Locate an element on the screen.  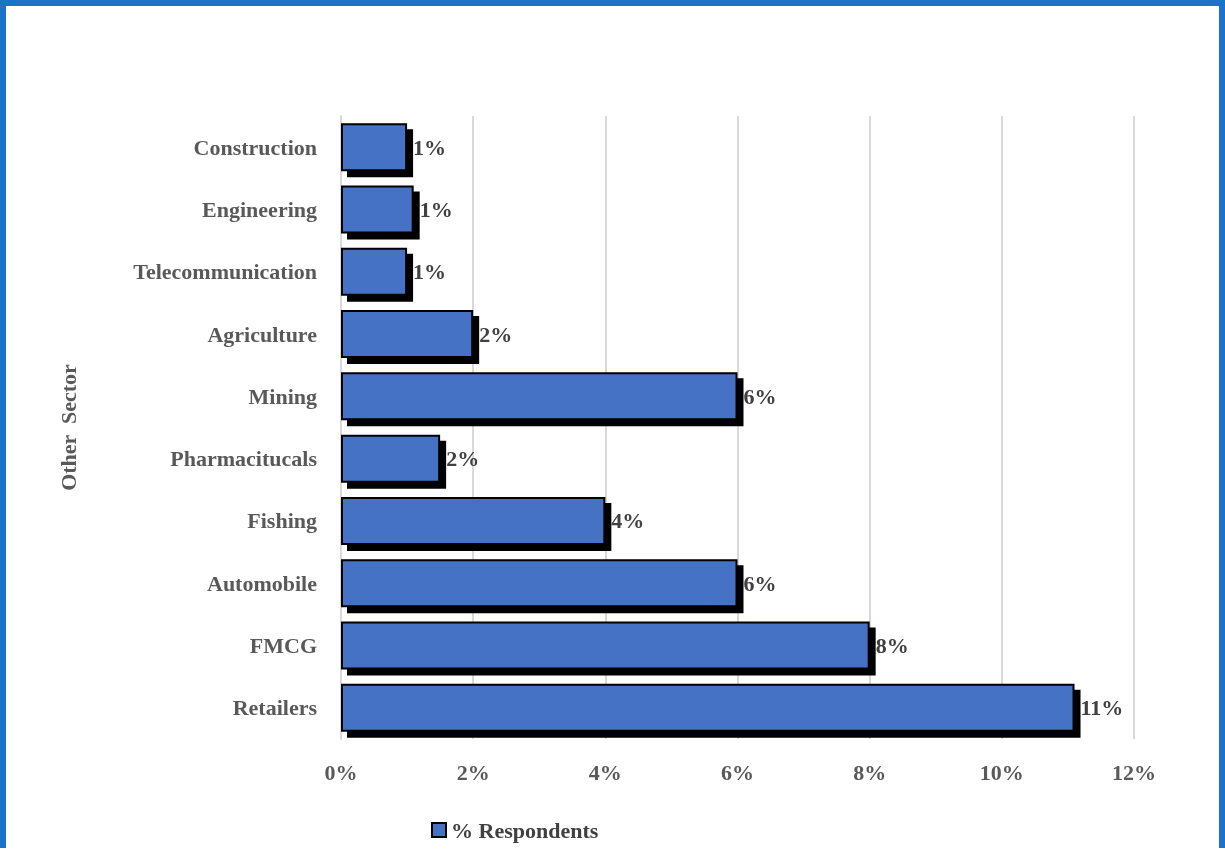
y-tick-label: Mining is located at coordinates (282, 396).